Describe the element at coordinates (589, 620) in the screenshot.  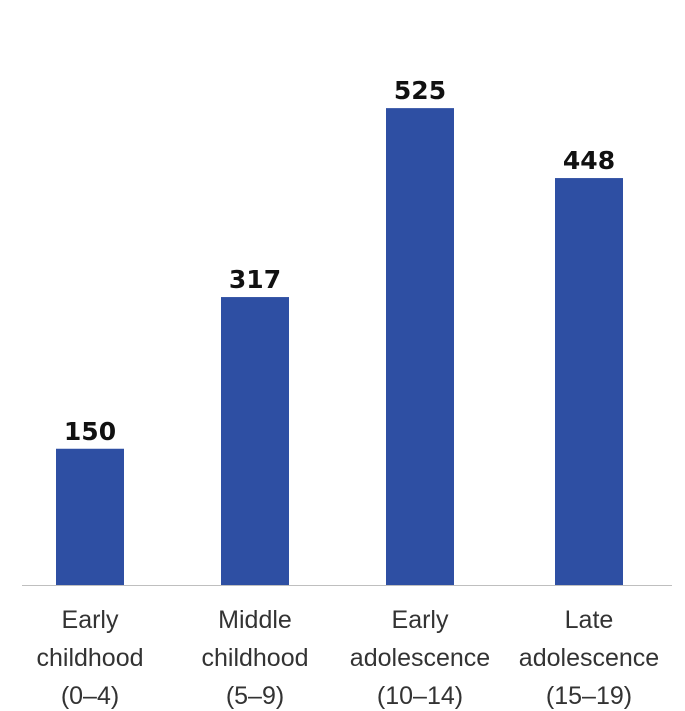
I see `x-tick-label: Late` at that location.